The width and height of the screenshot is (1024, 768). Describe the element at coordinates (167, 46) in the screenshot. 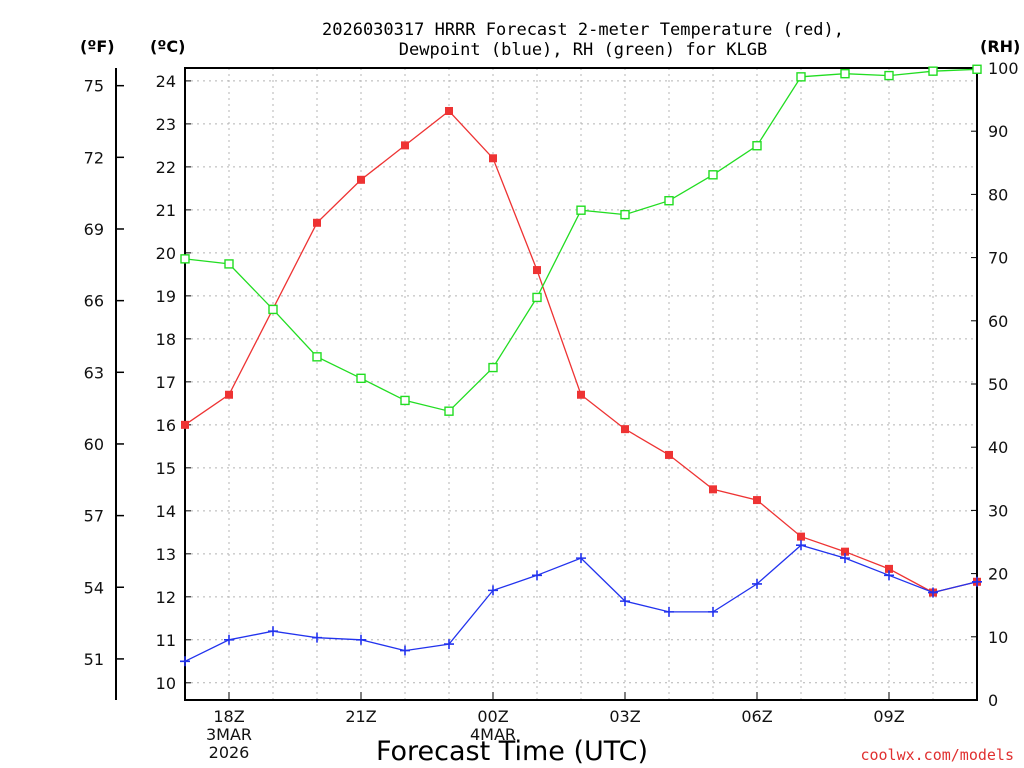

I see `celsius-unit-label: (ºC)` at that location.